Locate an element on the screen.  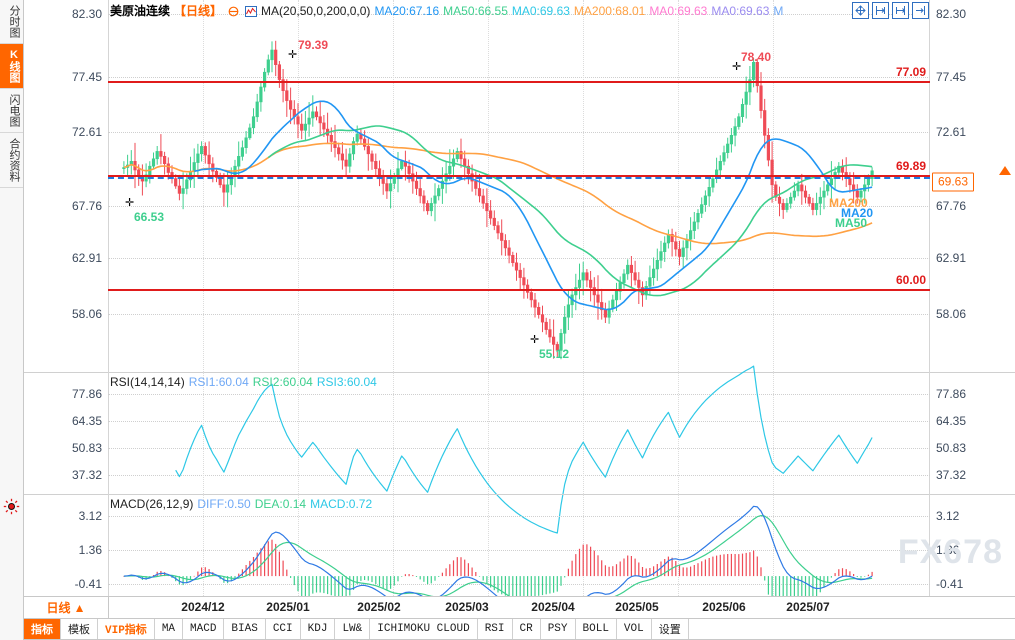
sidebar-item-lightning: 闪电图 is located at coordinates (11, 111).